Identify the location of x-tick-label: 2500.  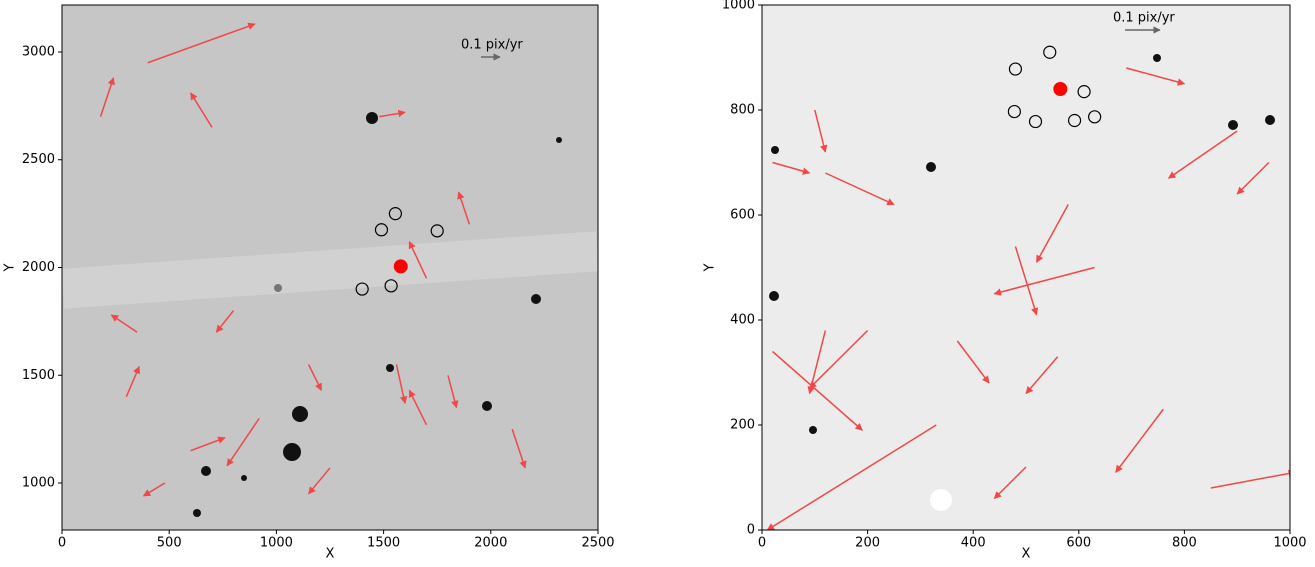
(597, 543).